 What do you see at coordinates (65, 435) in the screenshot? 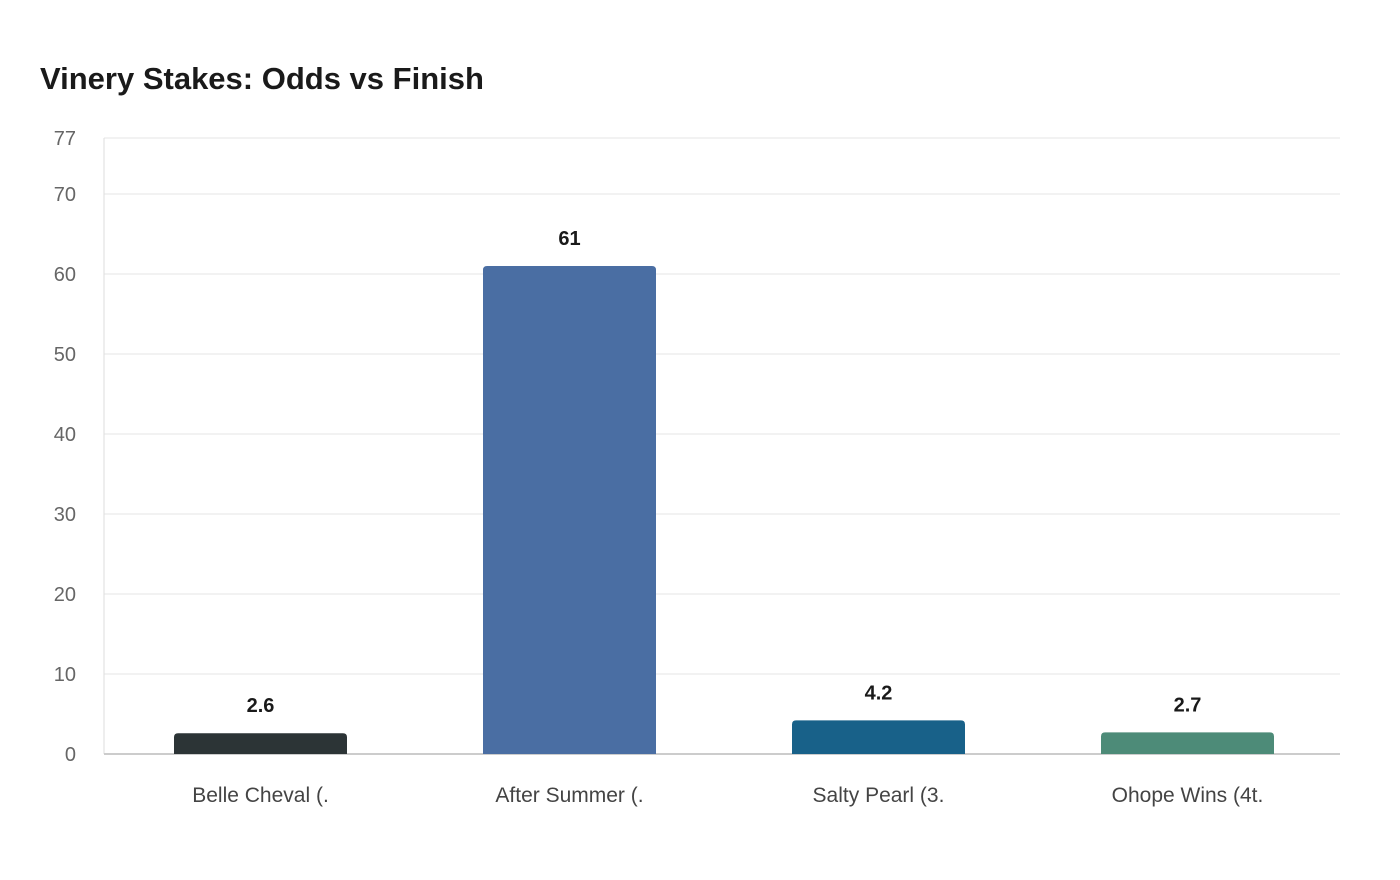
I see `y-tick-label: 40` at bounding box center [65, 435].